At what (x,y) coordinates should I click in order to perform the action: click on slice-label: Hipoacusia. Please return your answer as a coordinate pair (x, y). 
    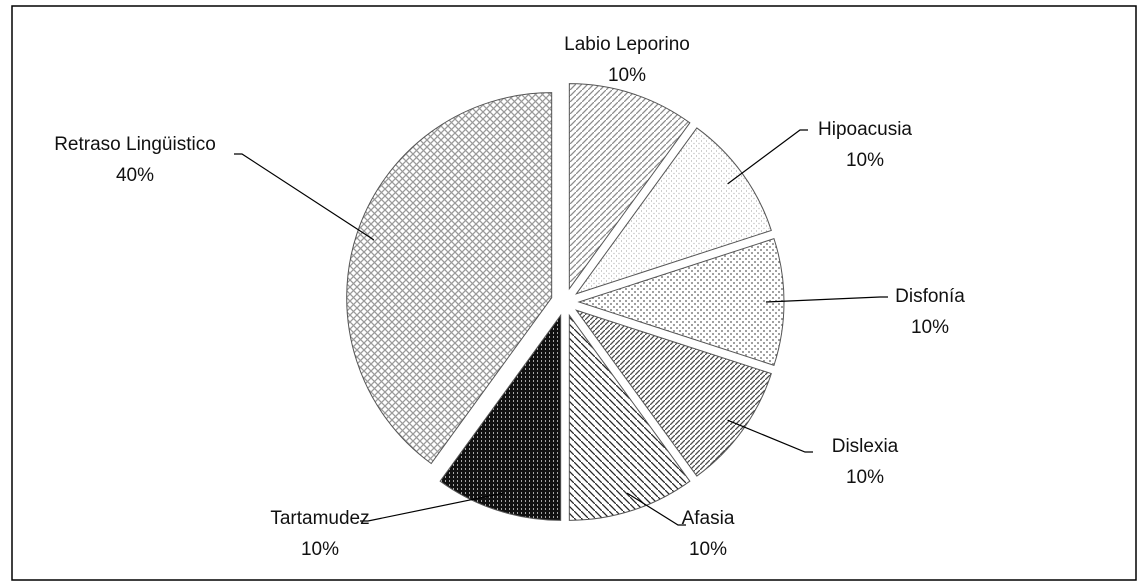
    Looking at the image, I should click on (865, 129).